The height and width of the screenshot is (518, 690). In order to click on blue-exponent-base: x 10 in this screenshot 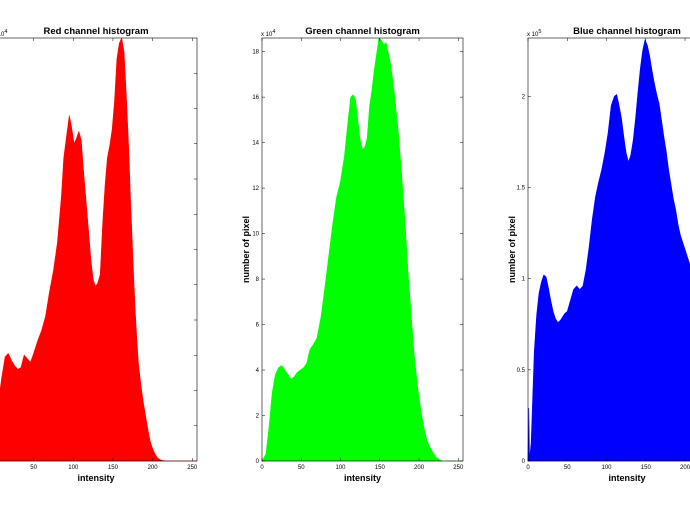, I will do `click(533, 35)`.